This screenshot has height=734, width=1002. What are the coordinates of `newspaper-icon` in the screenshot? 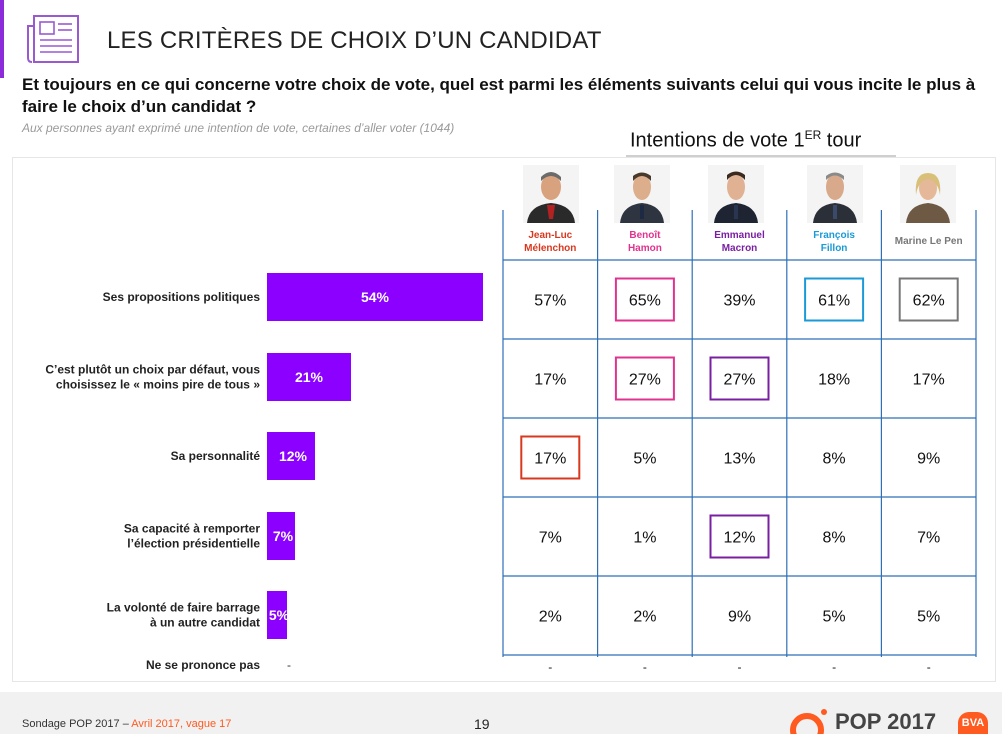 It's located at (53, 39).